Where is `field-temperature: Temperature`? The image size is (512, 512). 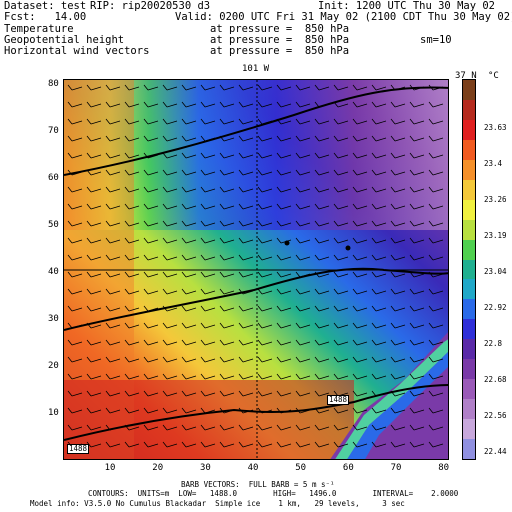 field-temperature: Temperature is located at coordinates (39, 29).